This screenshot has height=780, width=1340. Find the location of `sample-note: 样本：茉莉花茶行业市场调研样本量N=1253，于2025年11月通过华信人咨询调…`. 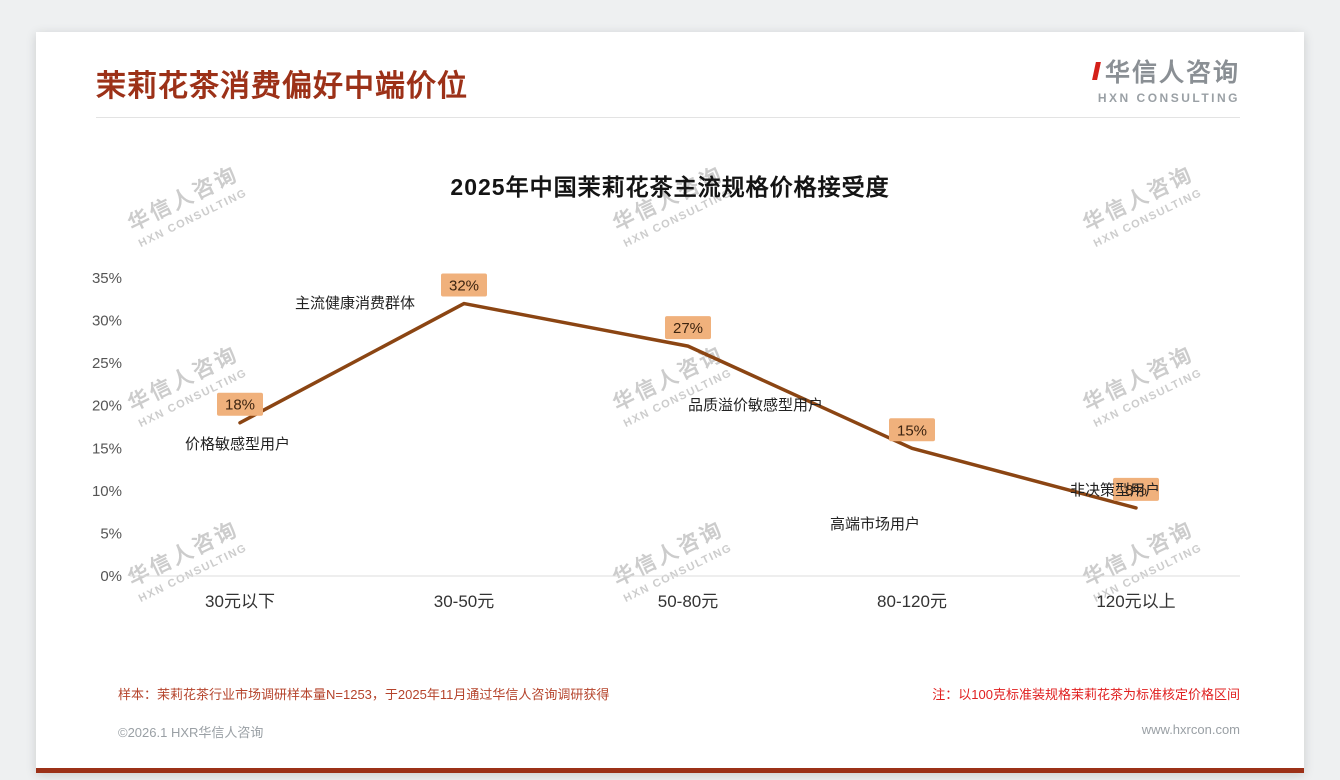

sample-note: 样本：茉莉花茶行业市场调研样本量N=1253，于2025年11月通过华信人咨询调… is located at coordinates (364, 694).